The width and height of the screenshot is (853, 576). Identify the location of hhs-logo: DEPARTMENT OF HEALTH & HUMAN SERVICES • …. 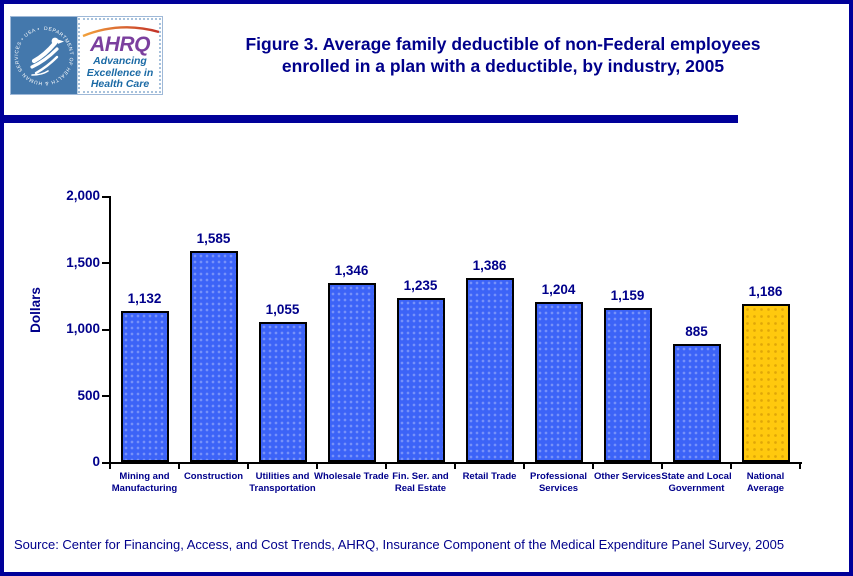
(44, 55).